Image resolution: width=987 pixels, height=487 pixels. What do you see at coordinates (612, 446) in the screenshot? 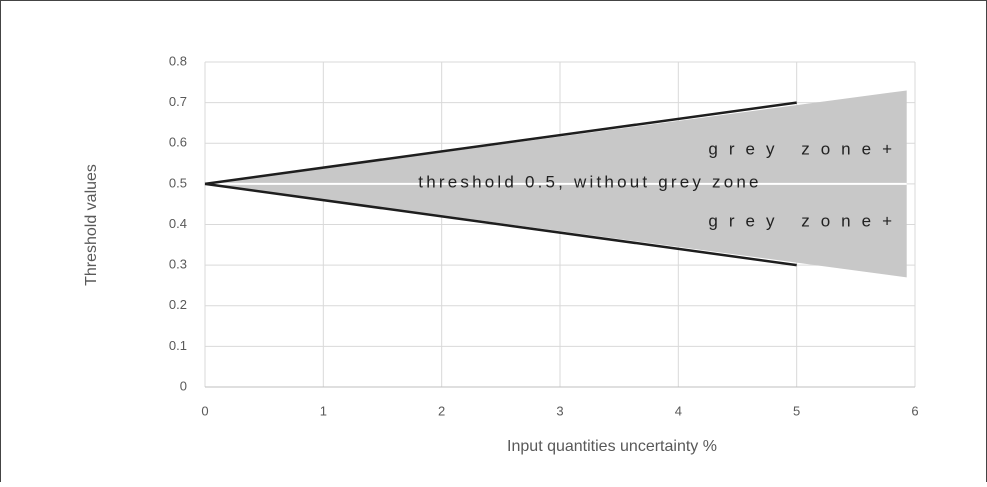
I see `x-axis-title: Input quantities uncertainty %` at bounding box center [612, 446].